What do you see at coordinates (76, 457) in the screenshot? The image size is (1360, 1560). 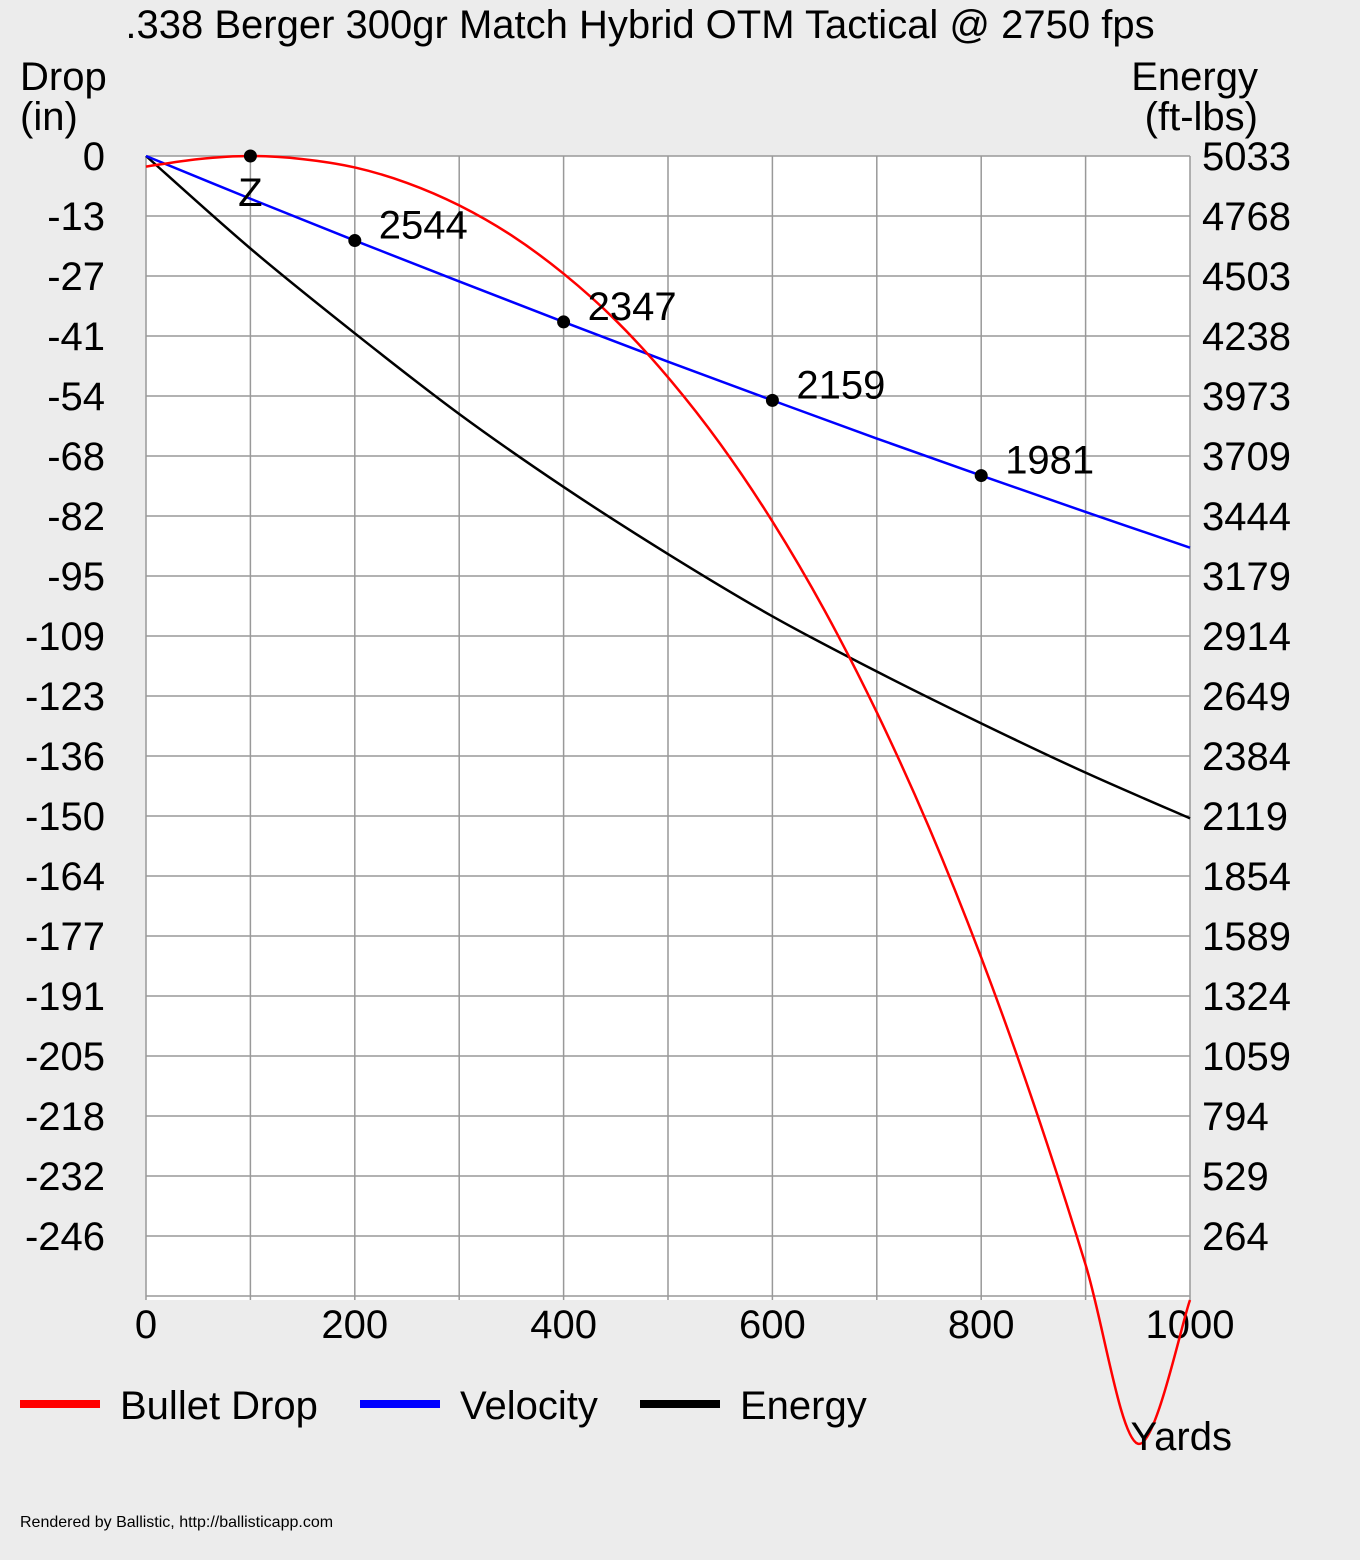 I see `left-tick-label: -68` at bounding box center [76, 457].